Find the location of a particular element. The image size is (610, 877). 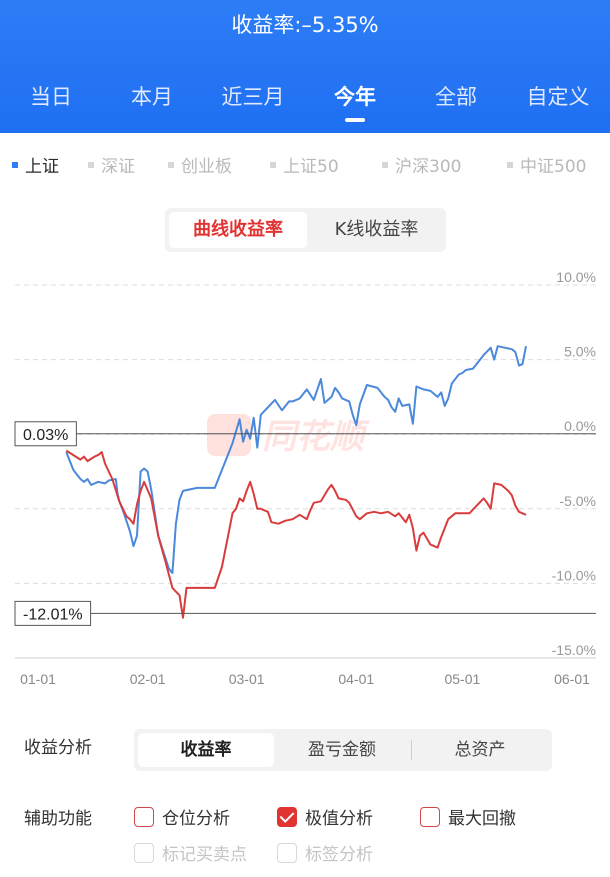

tab-this-year: 今年 is located at coordinates (355, 97).